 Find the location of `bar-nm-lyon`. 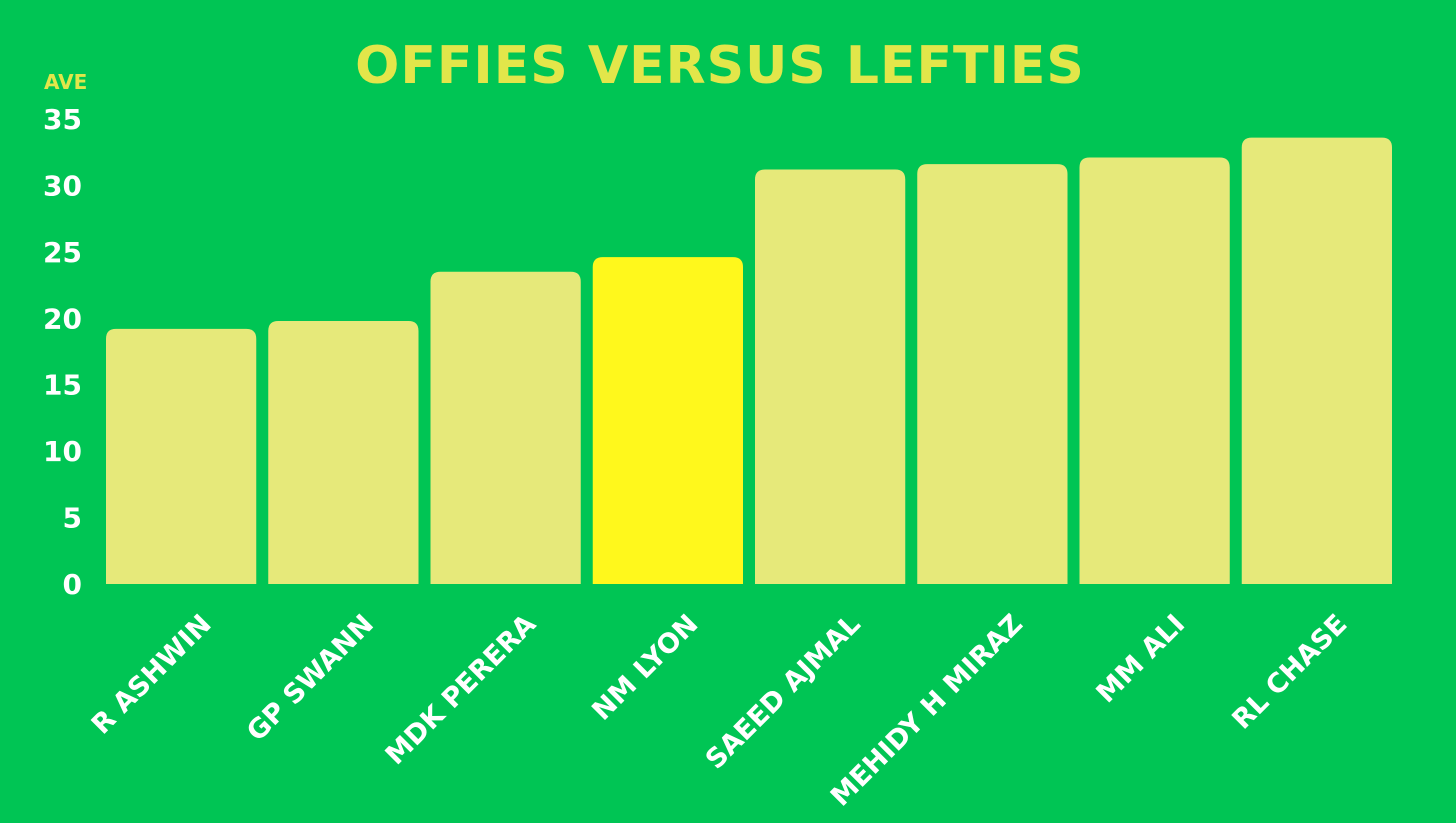

bar-nm-lyon is located at coordinates (667, 420).